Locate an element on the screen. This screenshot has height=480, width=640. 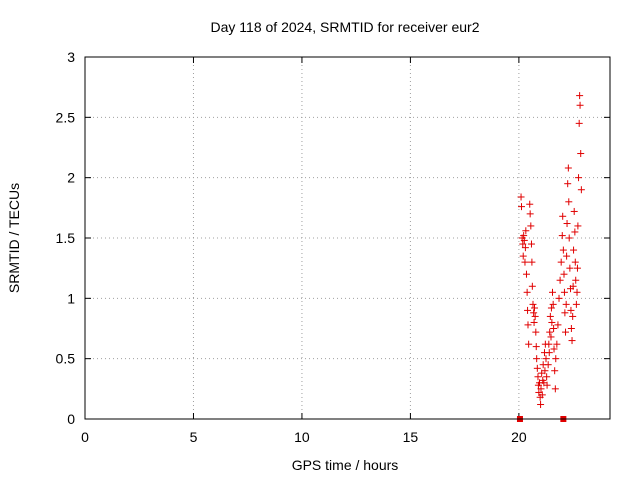
x-tick-label: 10 is located at coordinates (302, 437).